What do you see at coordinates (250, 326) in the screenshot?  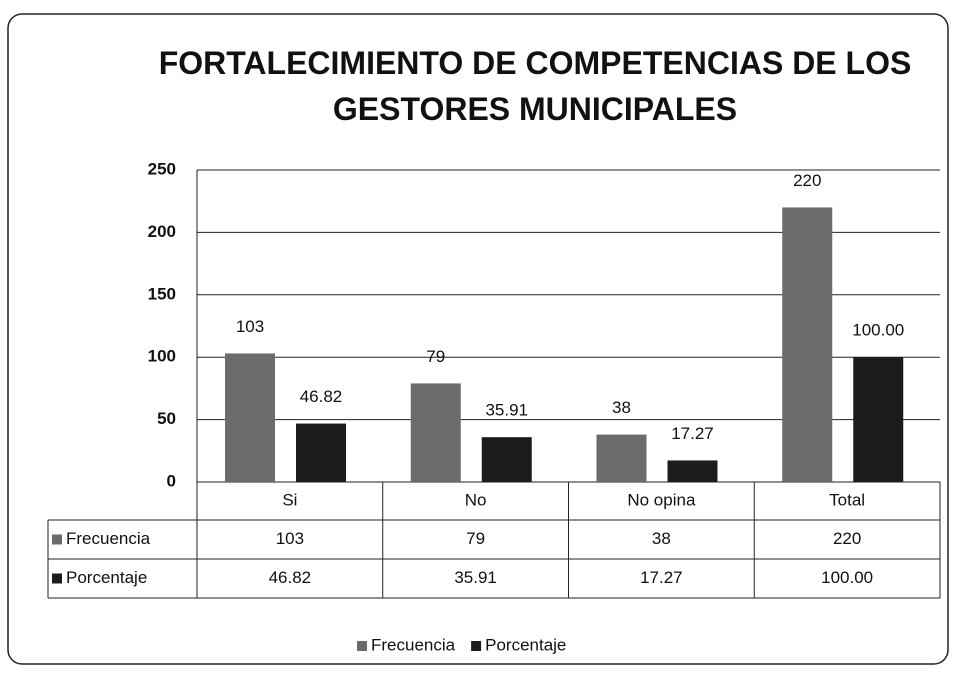 I see `data-label: 103` at bounding box center [250, 326].